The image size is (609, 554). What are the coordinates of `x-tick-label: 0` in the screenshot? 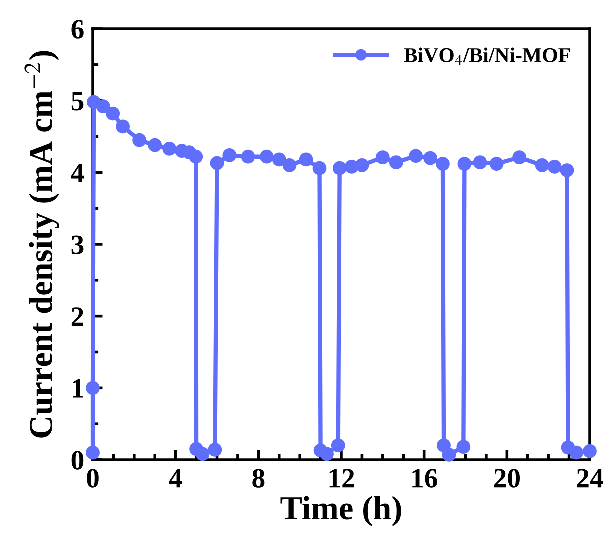 It's located at (93, 478).